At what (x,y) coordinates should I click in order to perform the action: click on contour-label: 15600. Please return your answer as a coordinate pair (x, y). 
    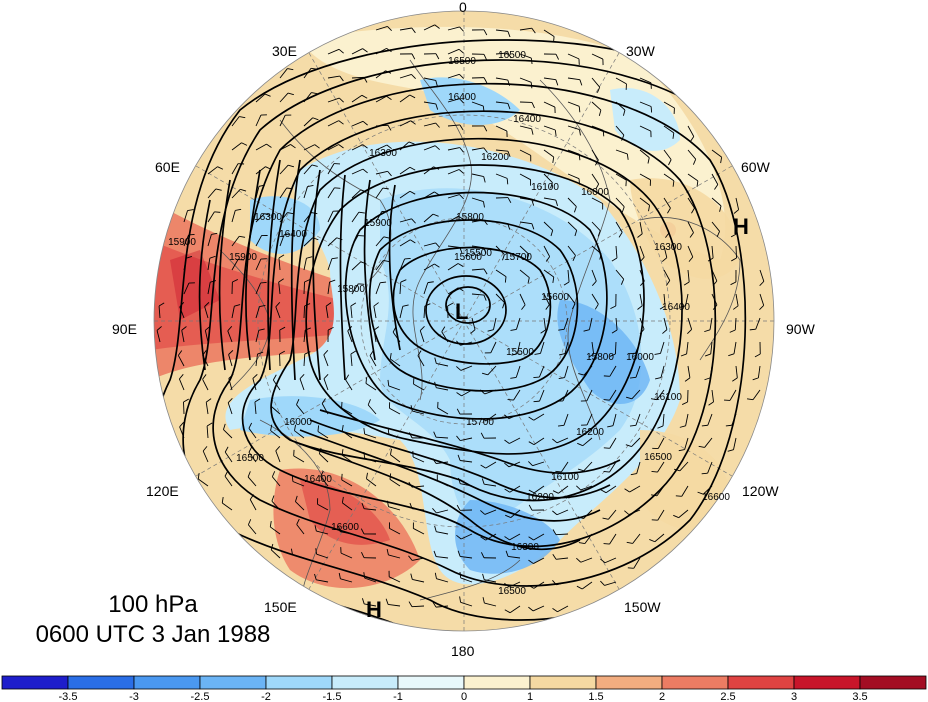
    Looking at the image, I should click on (468, 257).